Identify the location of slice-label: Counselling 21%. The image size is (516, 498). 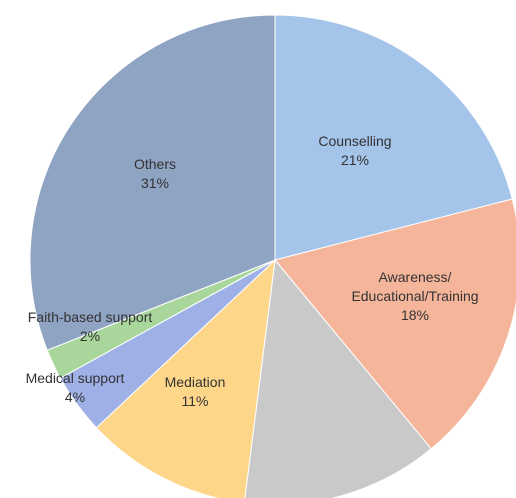
(354, 151).